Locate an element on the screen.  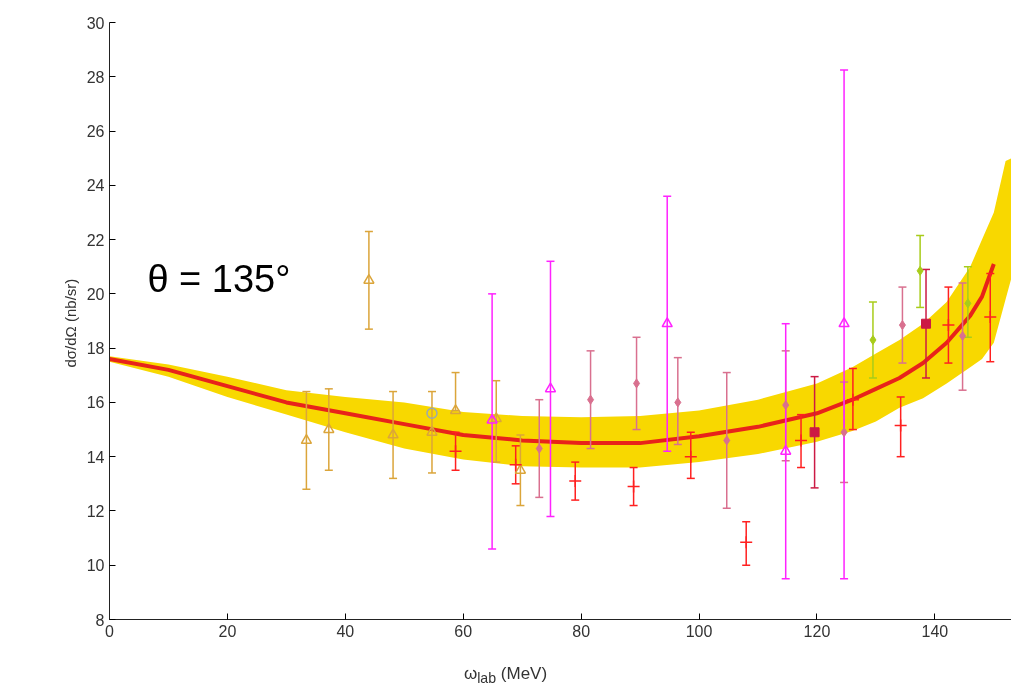
x-axis-title: ω$_{lab}$ (MeV) is located at coordinates (505, 676).